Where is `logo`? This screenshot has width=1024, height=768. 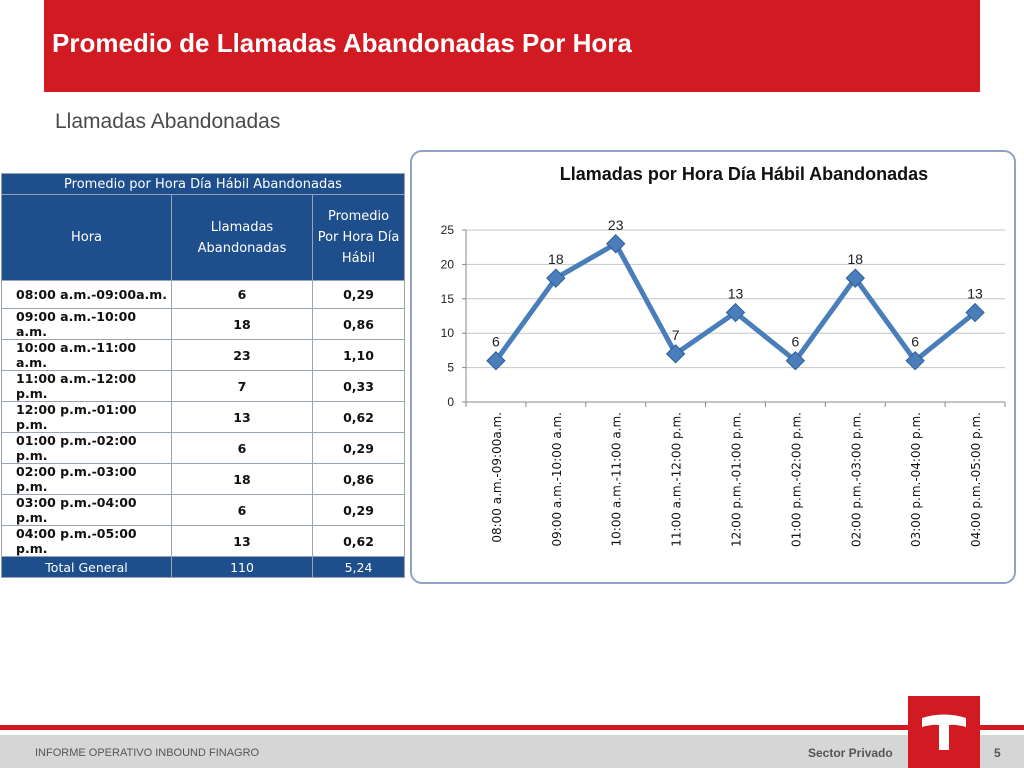 logo is located at coordinates (944, 732).